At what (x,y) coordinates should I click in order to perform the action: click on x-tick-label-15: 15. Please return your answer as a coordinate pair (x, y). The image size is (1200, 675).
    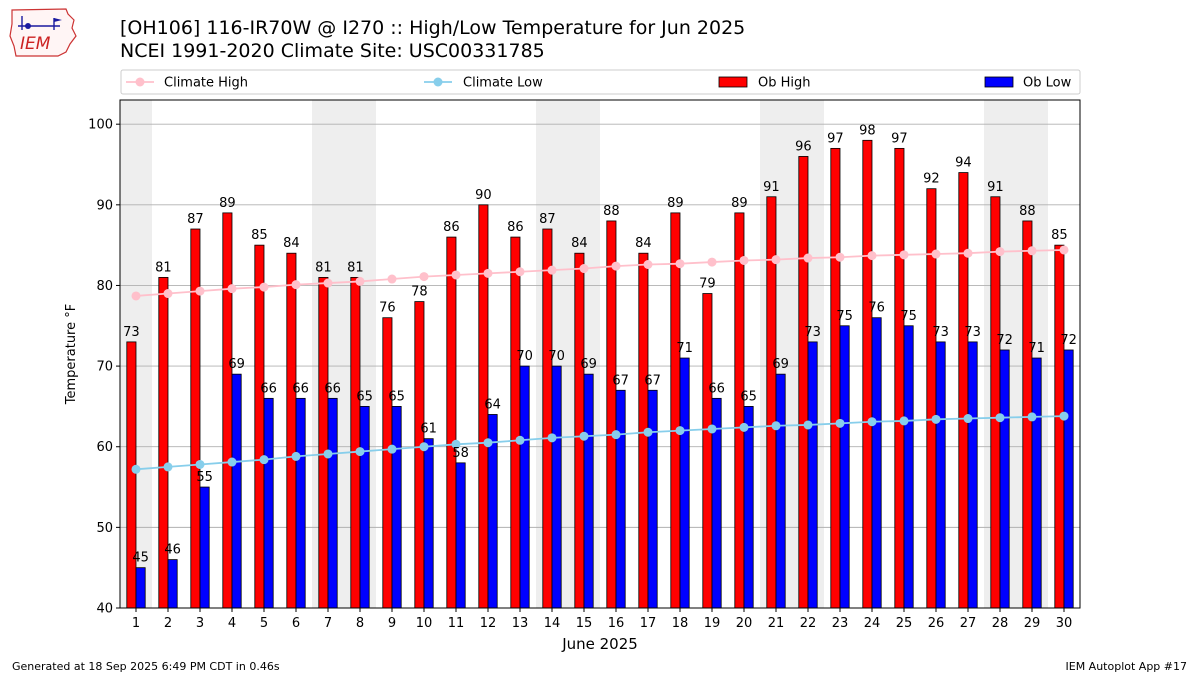
    Looking at the image, I should click on (584, 623).